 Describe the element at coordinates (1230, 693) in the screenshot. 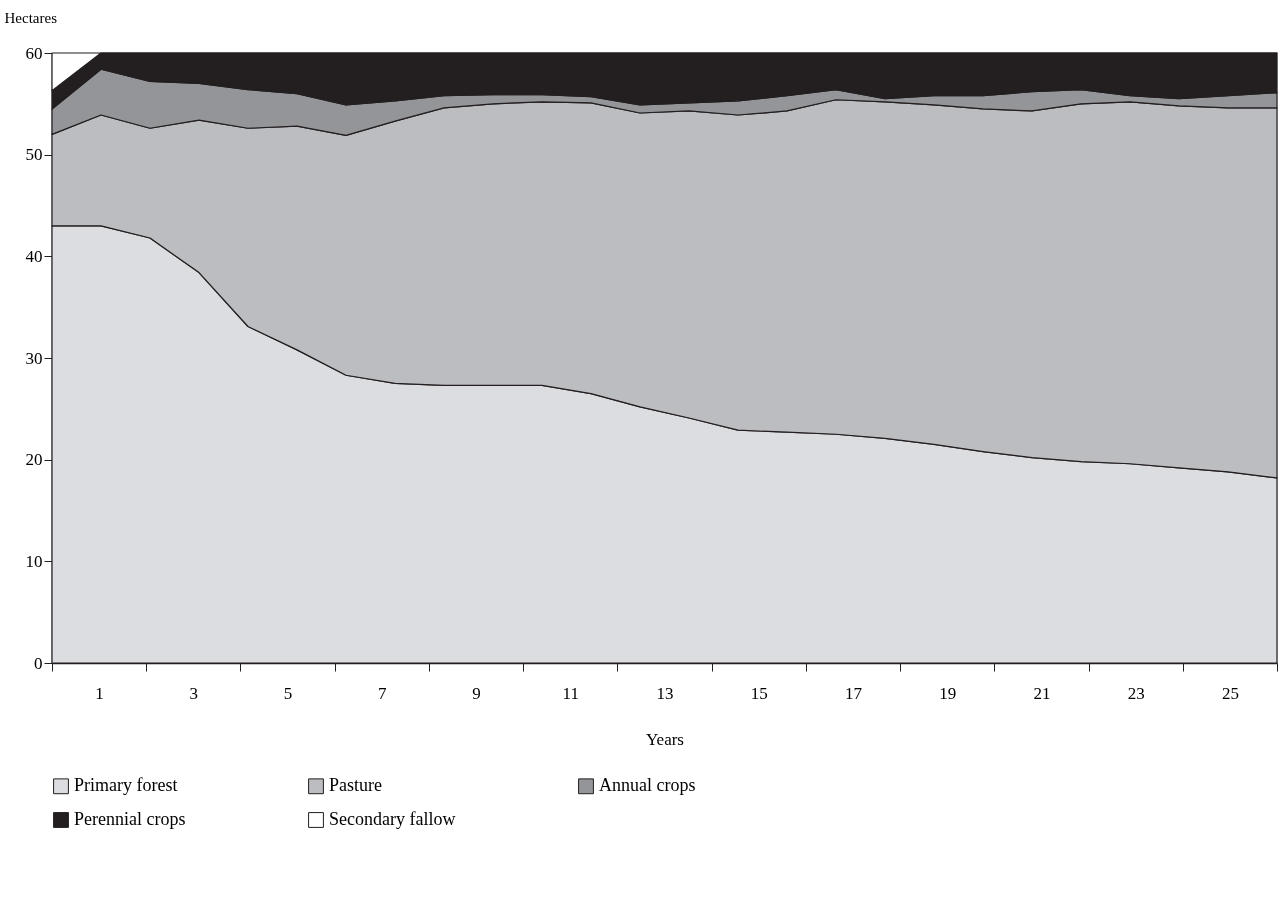

I see `x-tick-label: 25` at that location.